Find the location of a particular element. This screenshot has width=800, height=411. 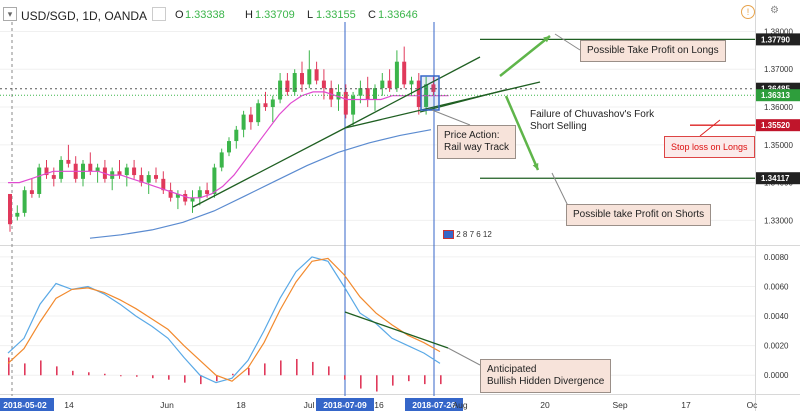

arrow-up-to-tp is located at coordinates (525, 56).